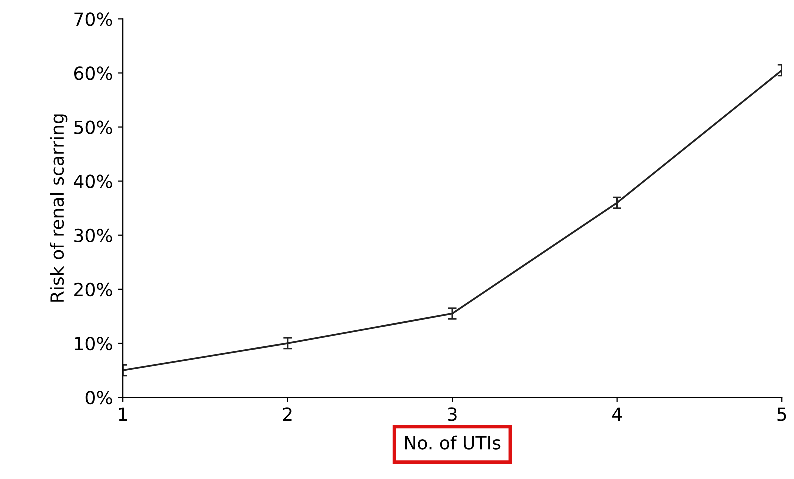  Describe the element at coordinates (93, 73) in the screenshot. I see `y-tick-label: 60%` at that location.